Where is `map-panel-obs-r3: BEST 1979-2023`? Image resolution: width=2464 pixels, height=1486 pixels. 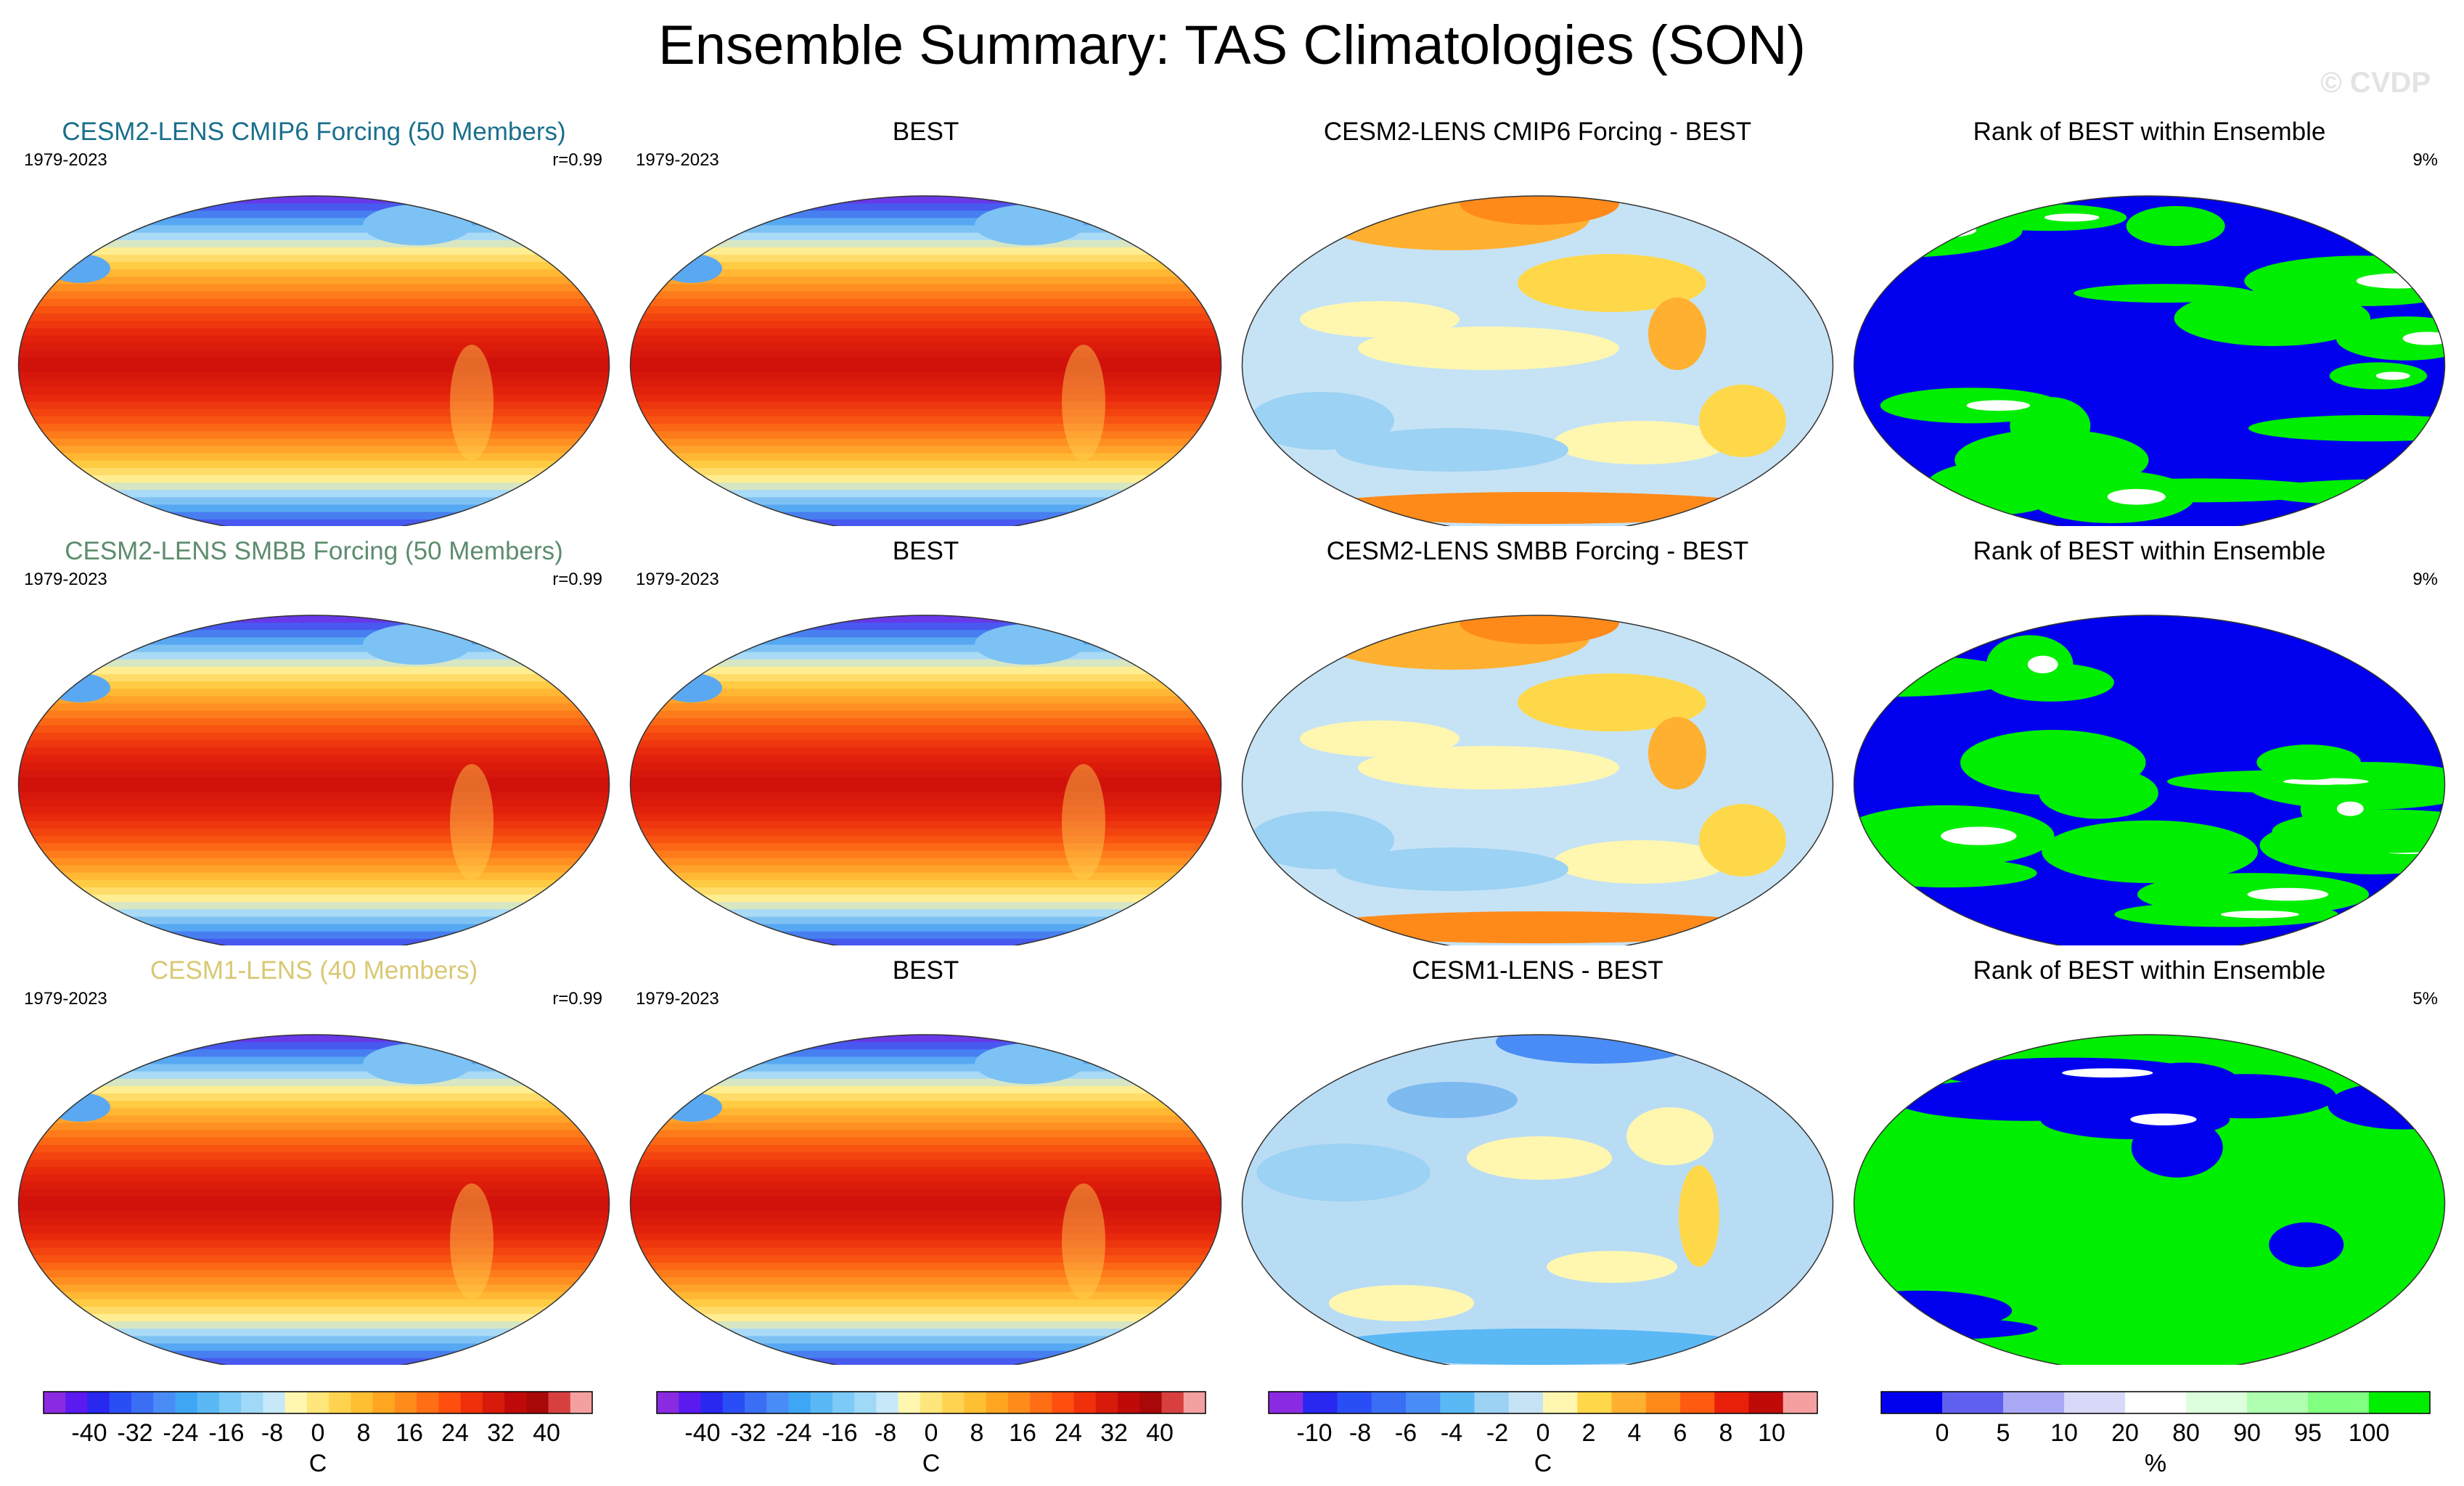
map-panel-obs-r3: BEST 1979-2023 is located at coordinates (926, 1160).